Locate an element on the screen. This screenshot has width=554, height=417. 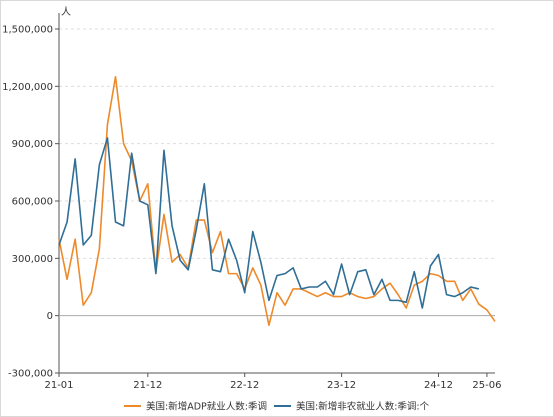
legend-item-nonfarm: 美国:新增非农就业人数:季调:个 is located at coordinates (352, 407).